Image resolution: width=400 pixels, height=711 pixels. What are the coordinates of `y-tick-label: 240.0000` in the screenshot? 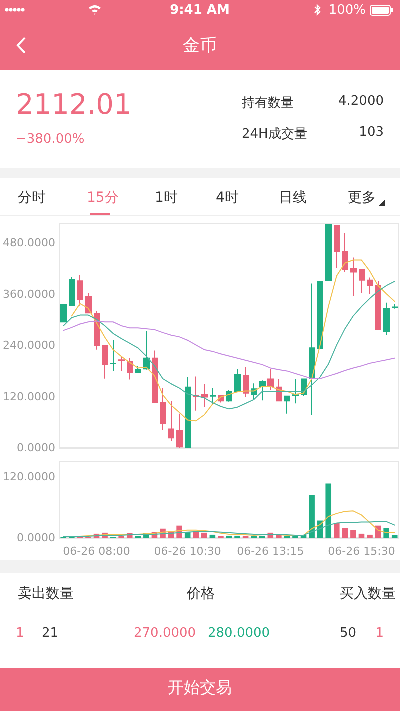 It's located at (29, 345).